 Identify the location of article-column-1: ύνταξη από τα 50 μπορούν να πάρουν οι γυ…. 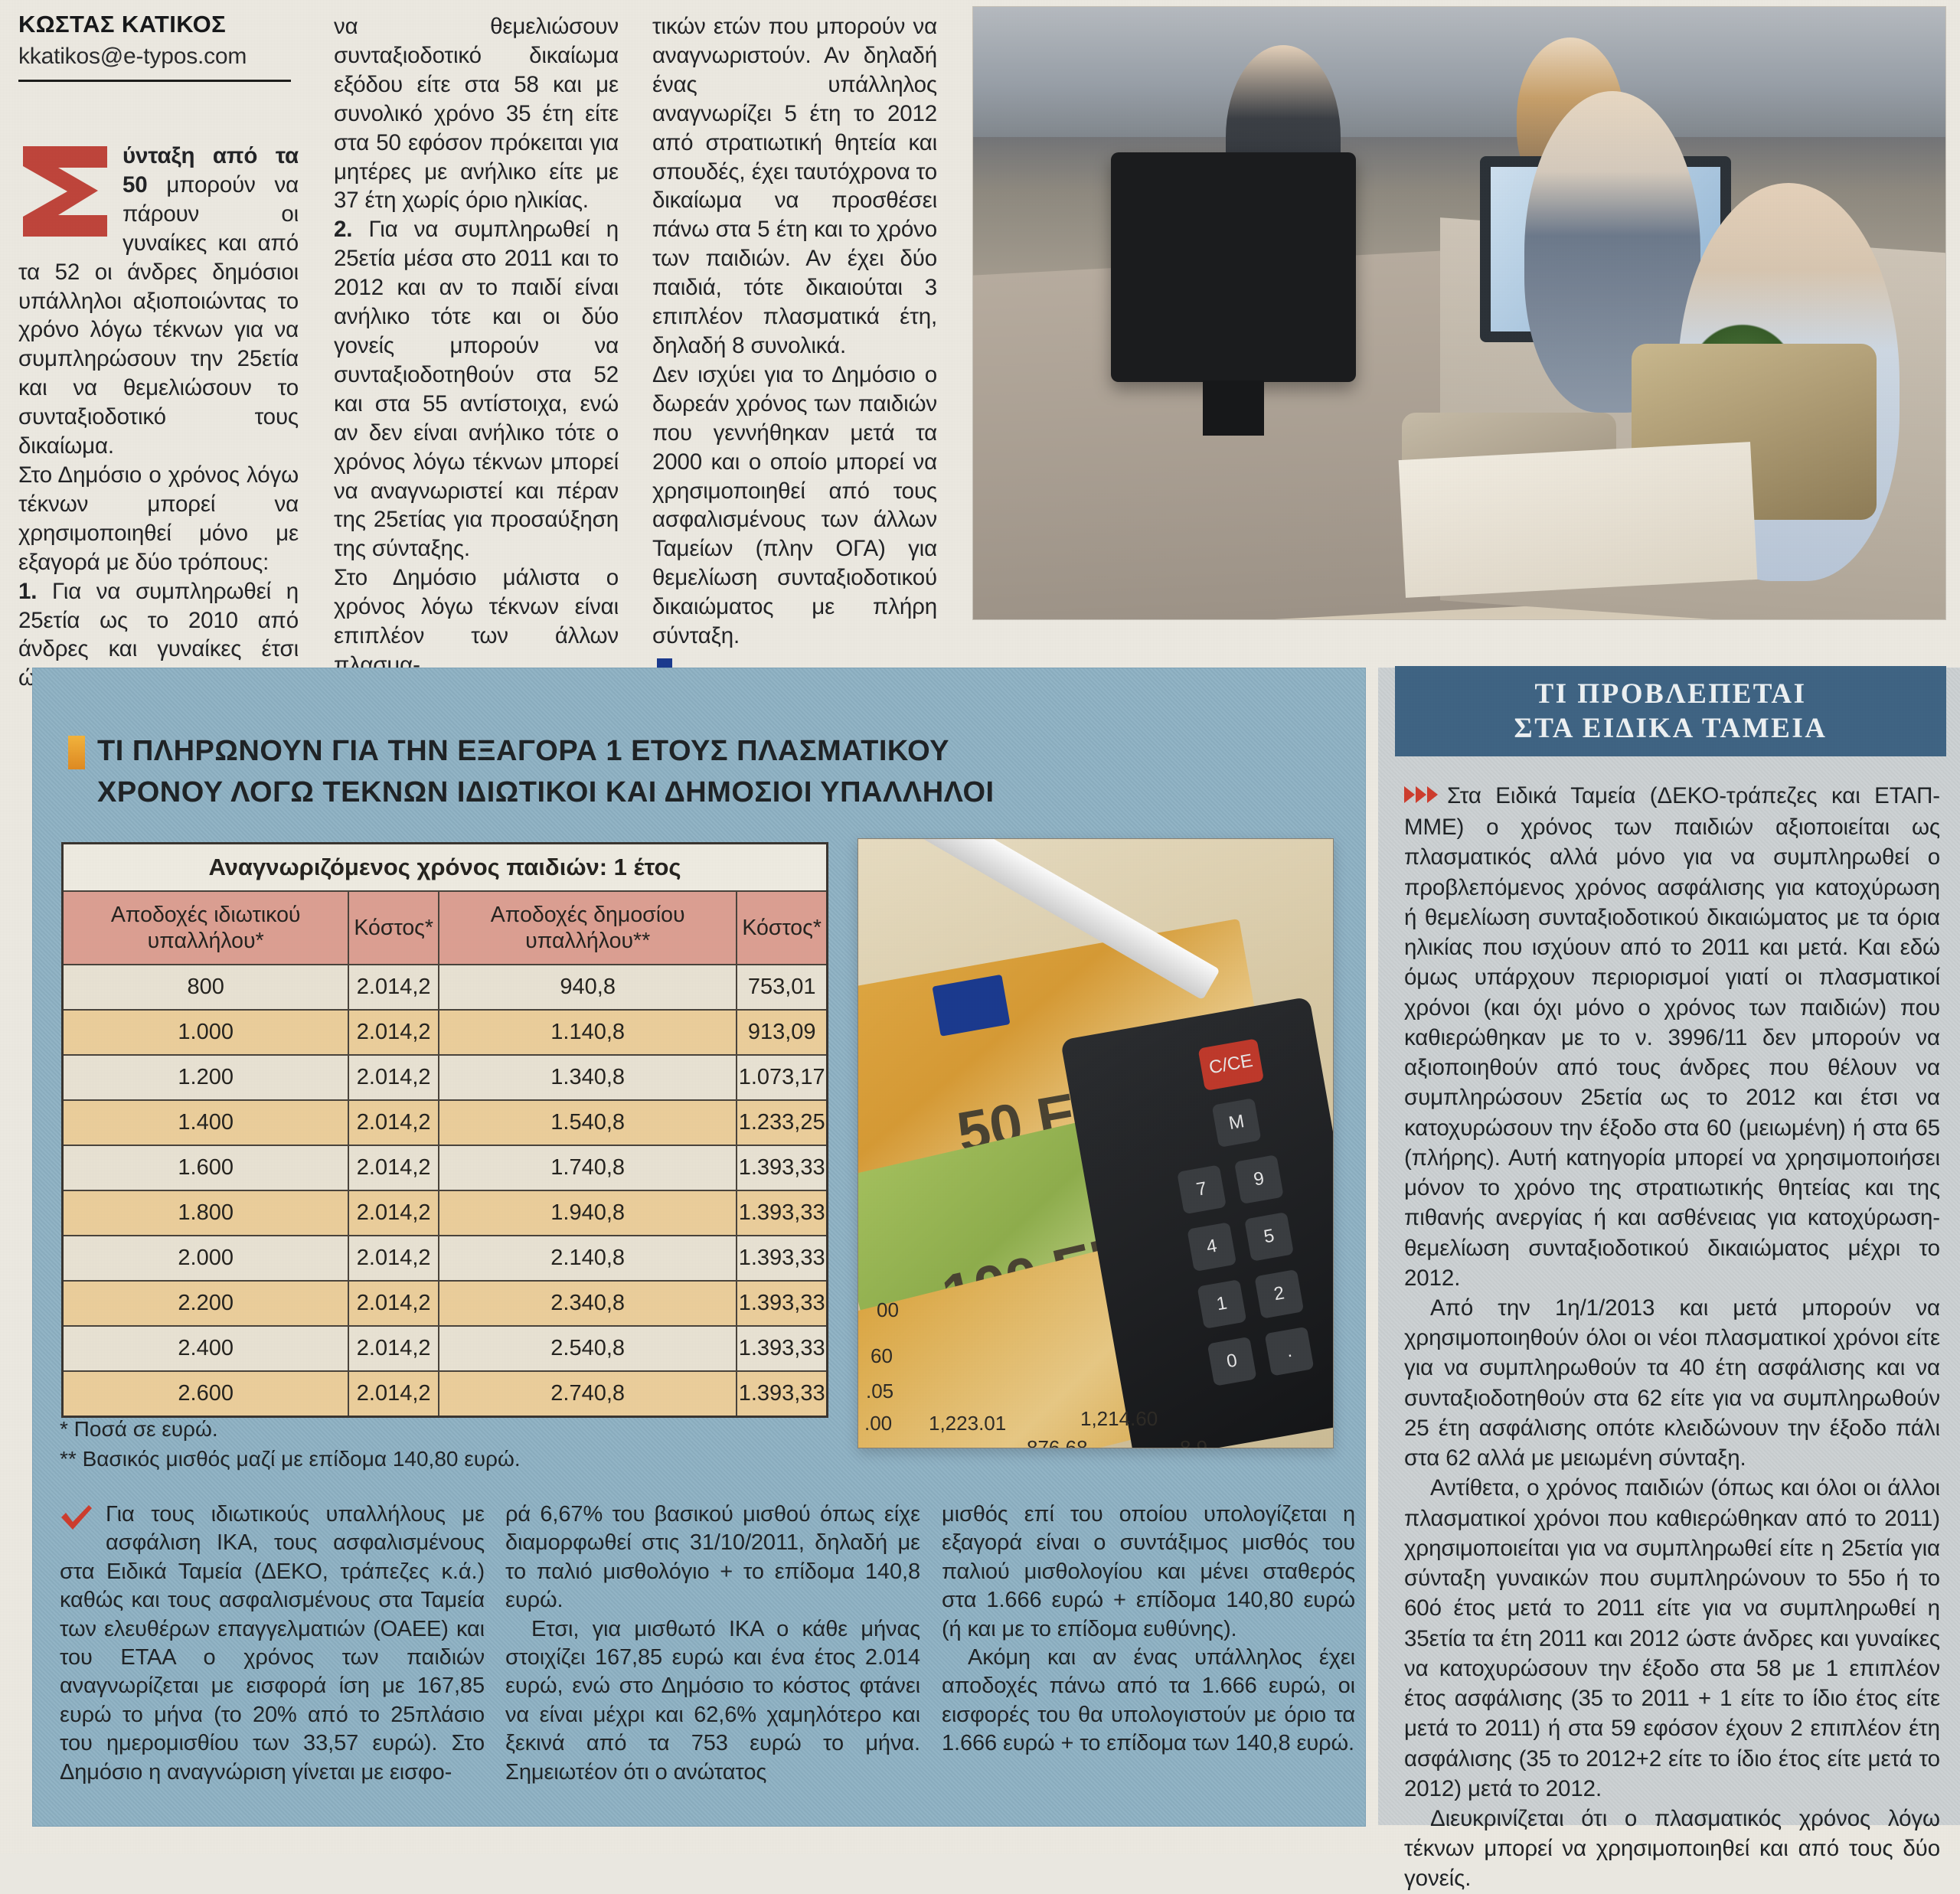
(158, 417).